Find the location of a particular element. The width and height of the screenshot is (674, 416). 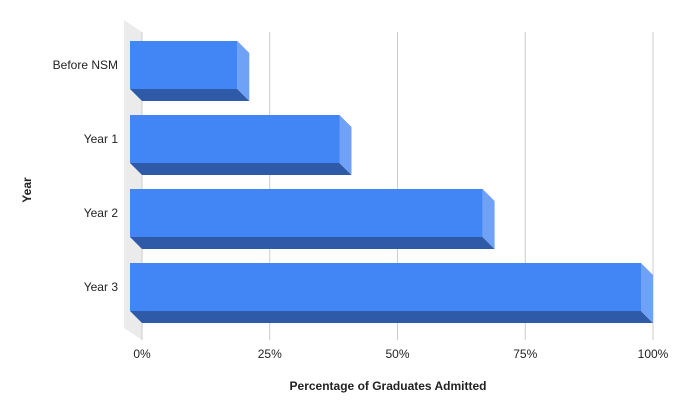

y-tick-label: Year 3 is located at coordinates (101, 287).